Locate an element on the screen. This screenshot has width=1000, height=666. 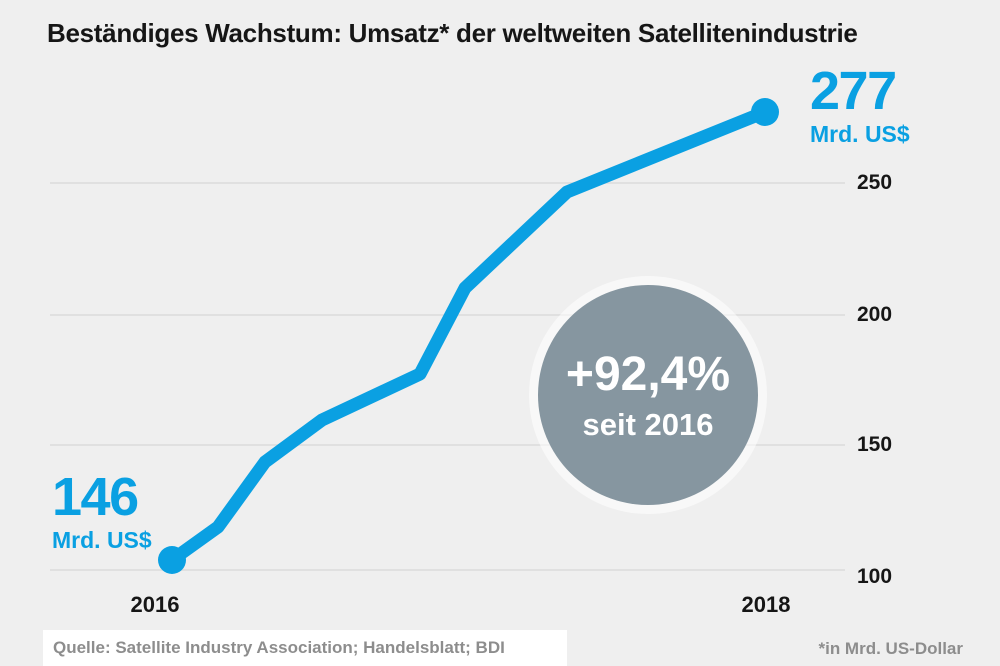
end-value: 277 is located at coordinates (853, 91).